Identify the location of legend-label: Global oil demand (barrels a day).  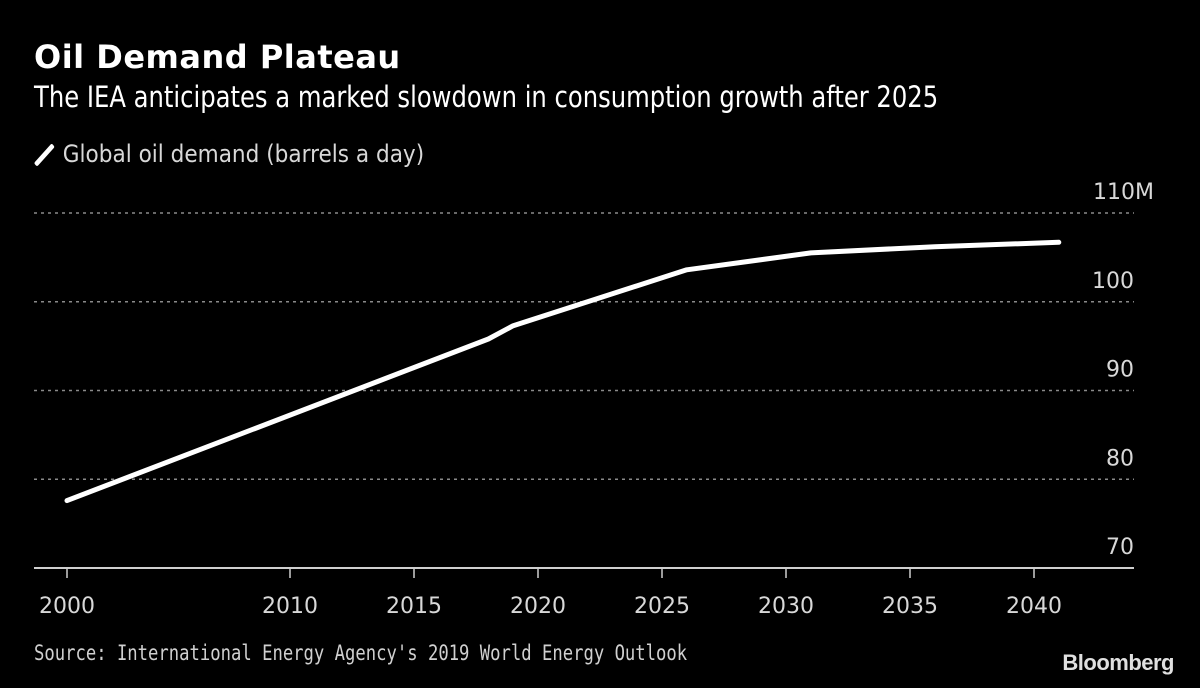
(243, 154).